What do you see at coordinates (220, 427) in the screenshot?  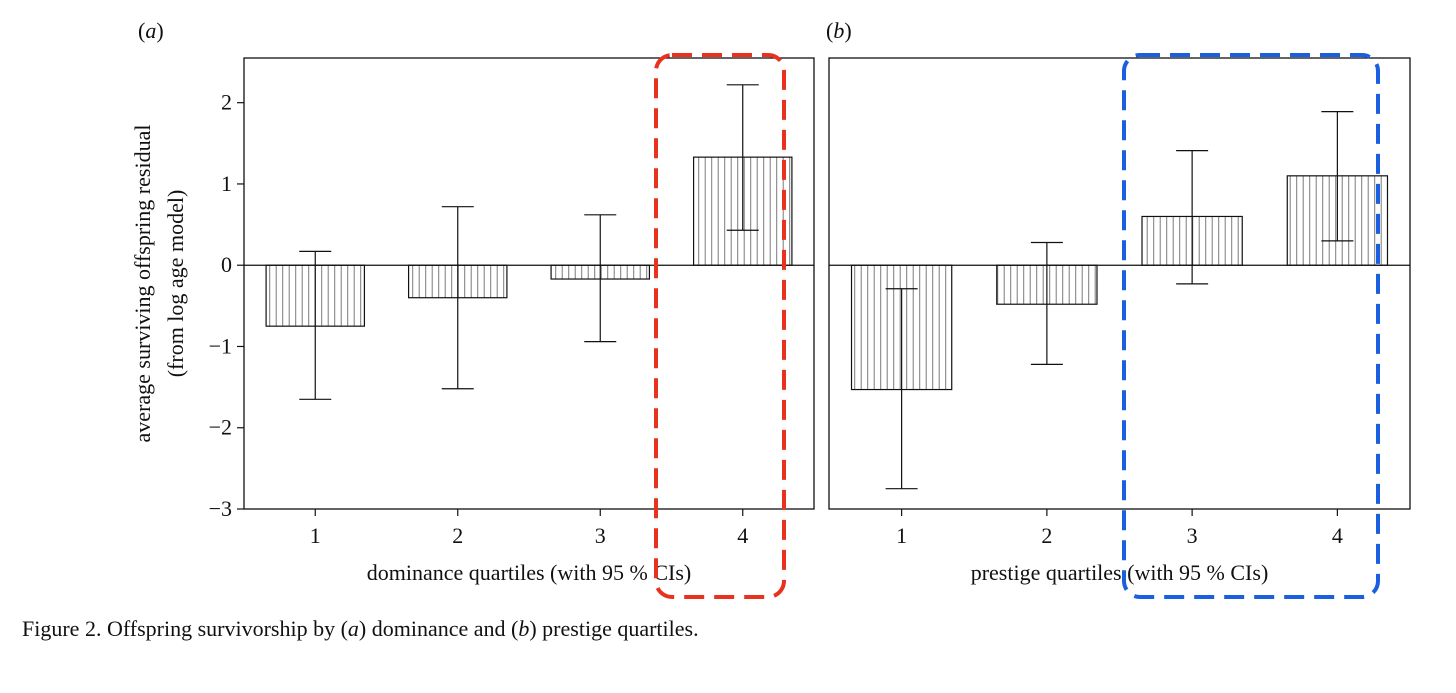 I see `y-tick-label: −2` at bounding box center [220, 427].